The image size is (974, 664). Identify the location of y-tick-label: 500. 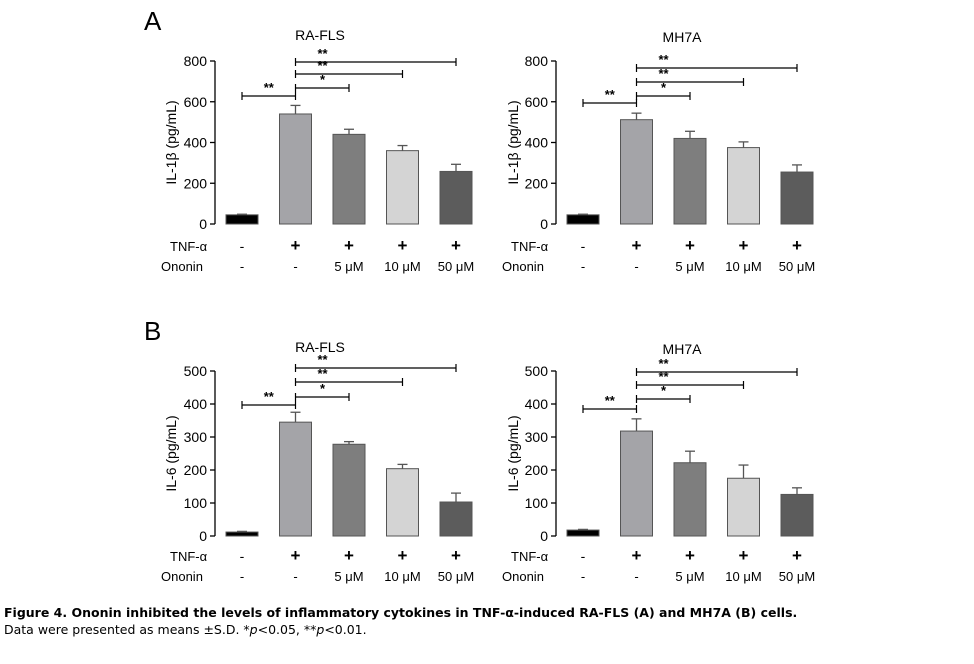
(537, 371).